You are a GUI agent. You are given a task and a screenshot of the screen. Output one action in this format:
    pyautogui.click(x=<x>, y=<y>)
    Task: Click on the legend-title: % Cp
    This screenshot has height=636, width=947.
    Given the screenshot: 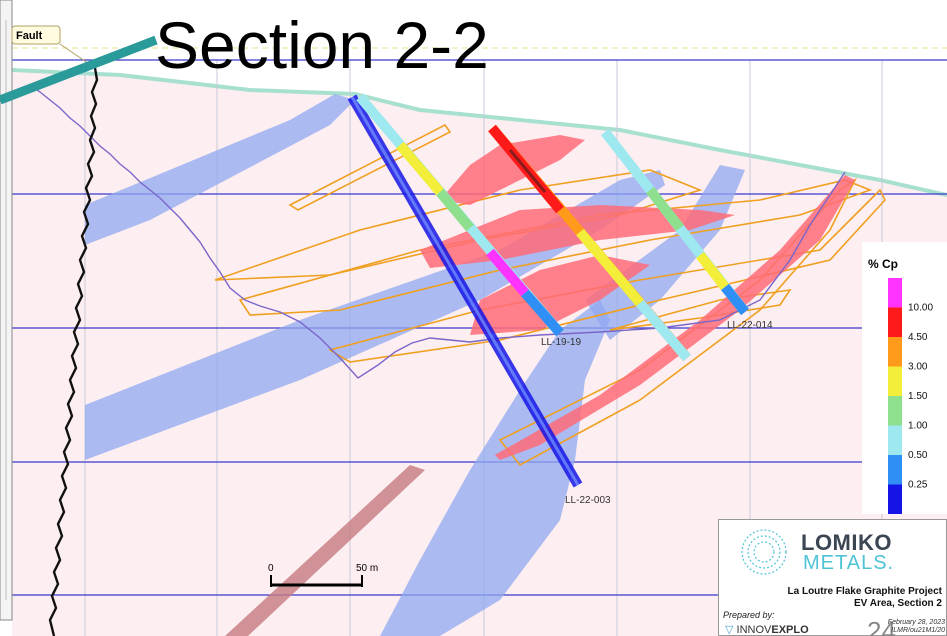 What is the action you would take?
    pyautogui.click(x=883, y=264)
    